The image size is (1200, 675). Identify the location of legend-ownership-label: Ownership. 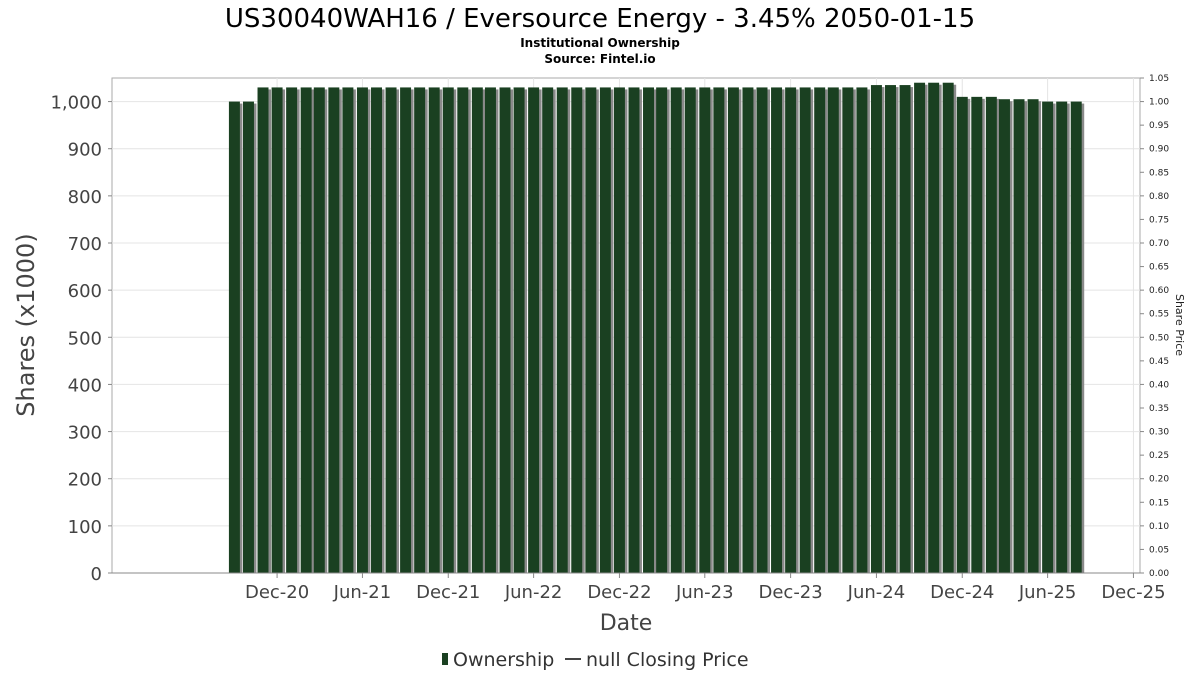
(503, 660).